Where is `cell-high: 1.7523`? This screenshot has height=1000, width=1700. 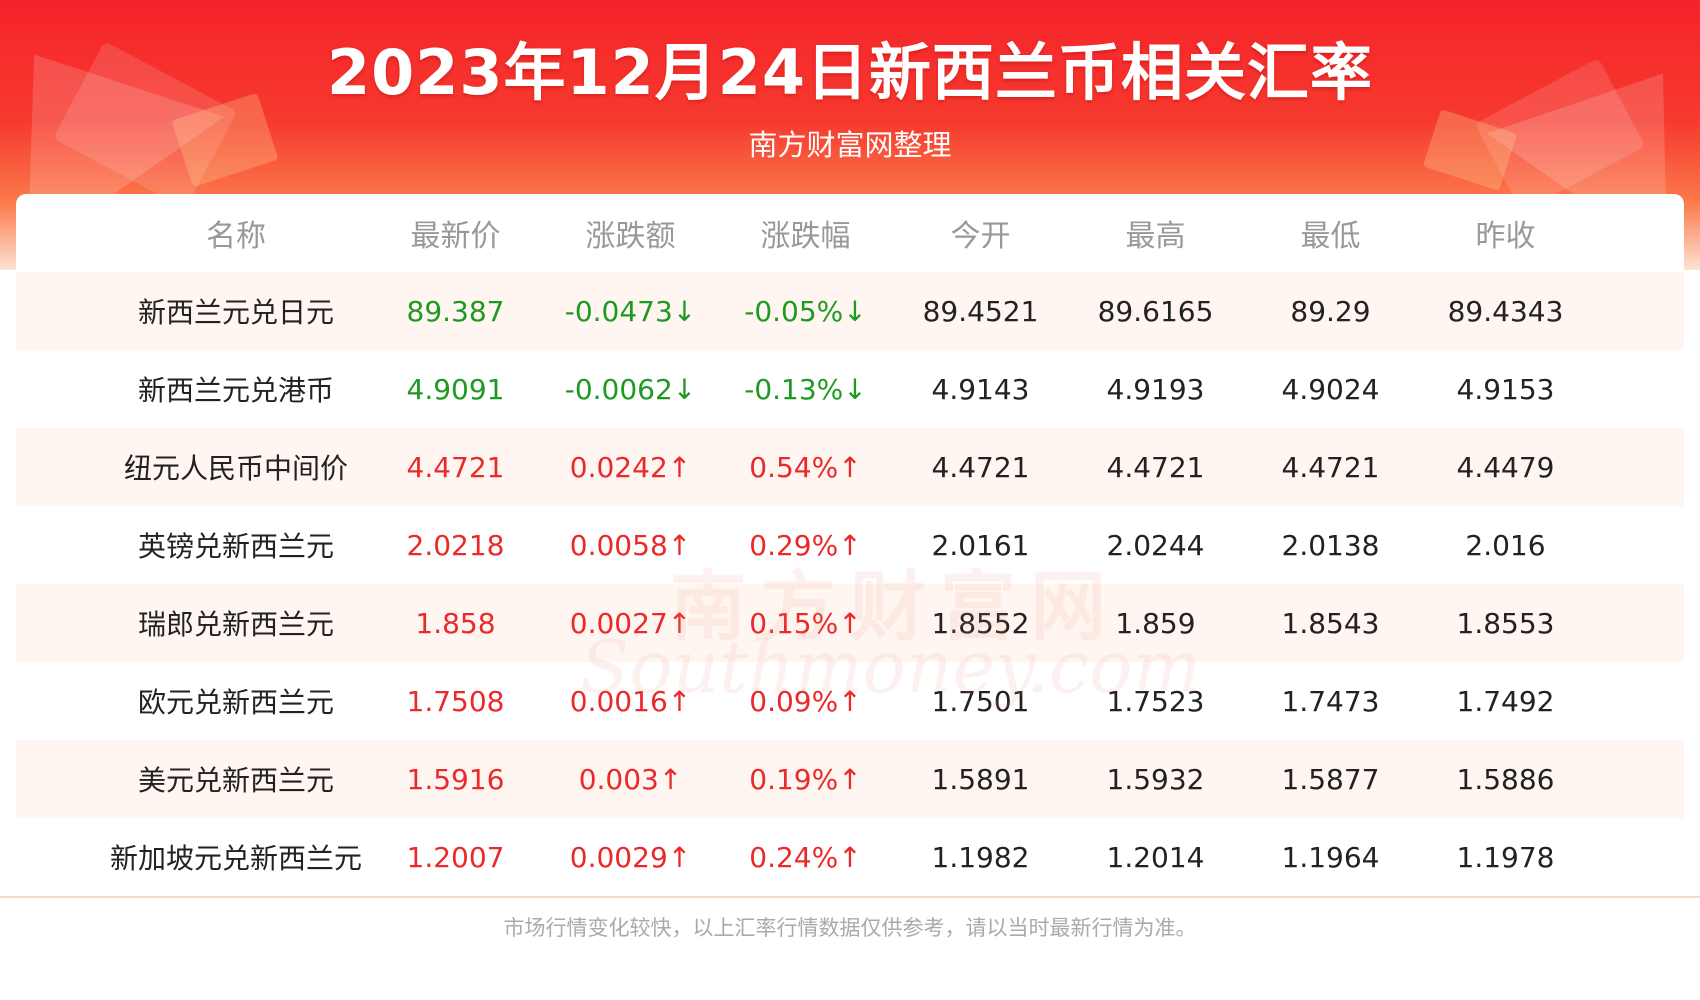 cell-high: 1.7523 is located at coordinates (1155, 701).